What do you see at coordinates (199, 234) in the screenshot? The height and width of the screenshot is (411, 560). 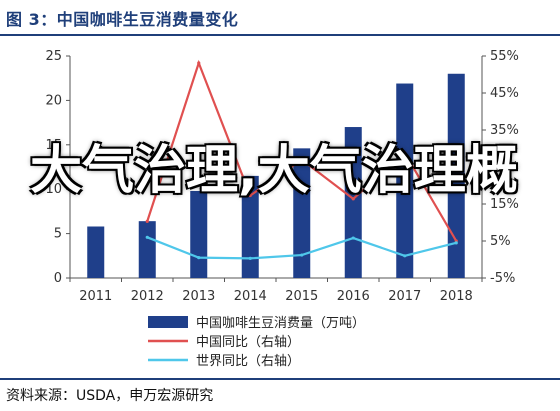 I see `bar-2013` at bounding box center [199, 234].